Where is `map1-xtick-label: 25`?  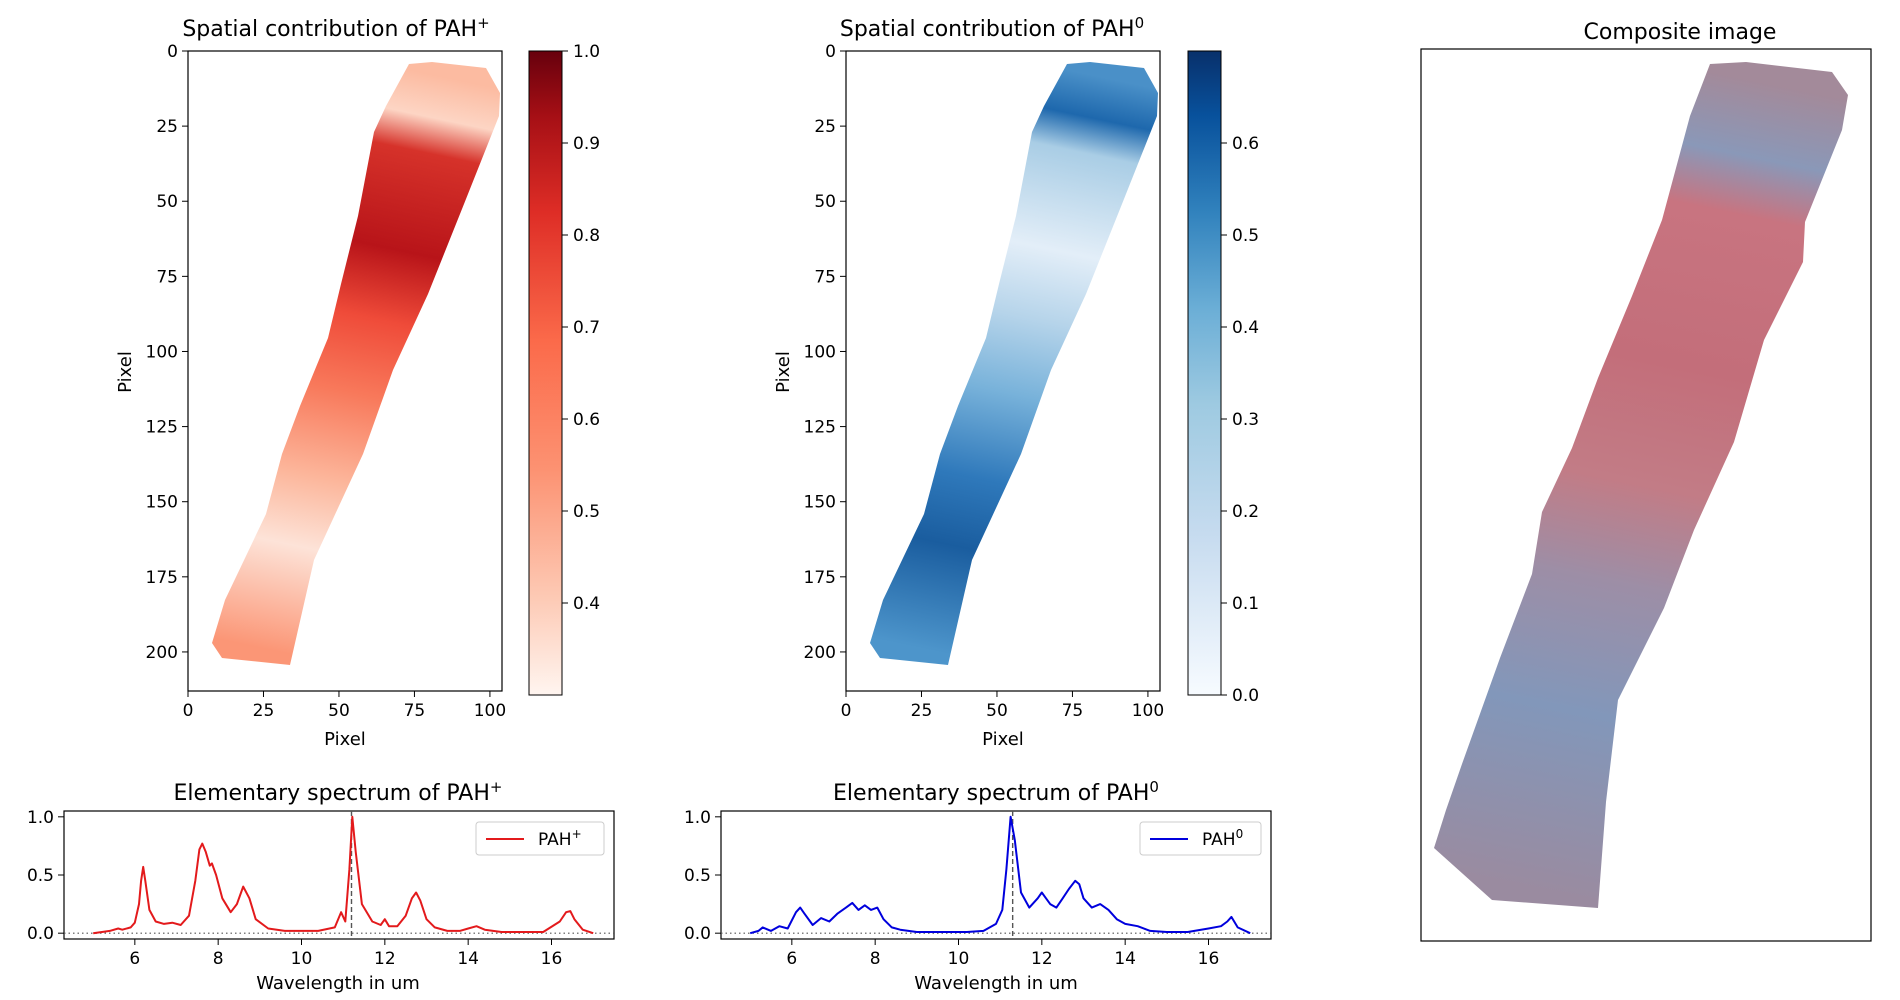
map1-xtick-label: 25 is located at coordinates (264, 711).